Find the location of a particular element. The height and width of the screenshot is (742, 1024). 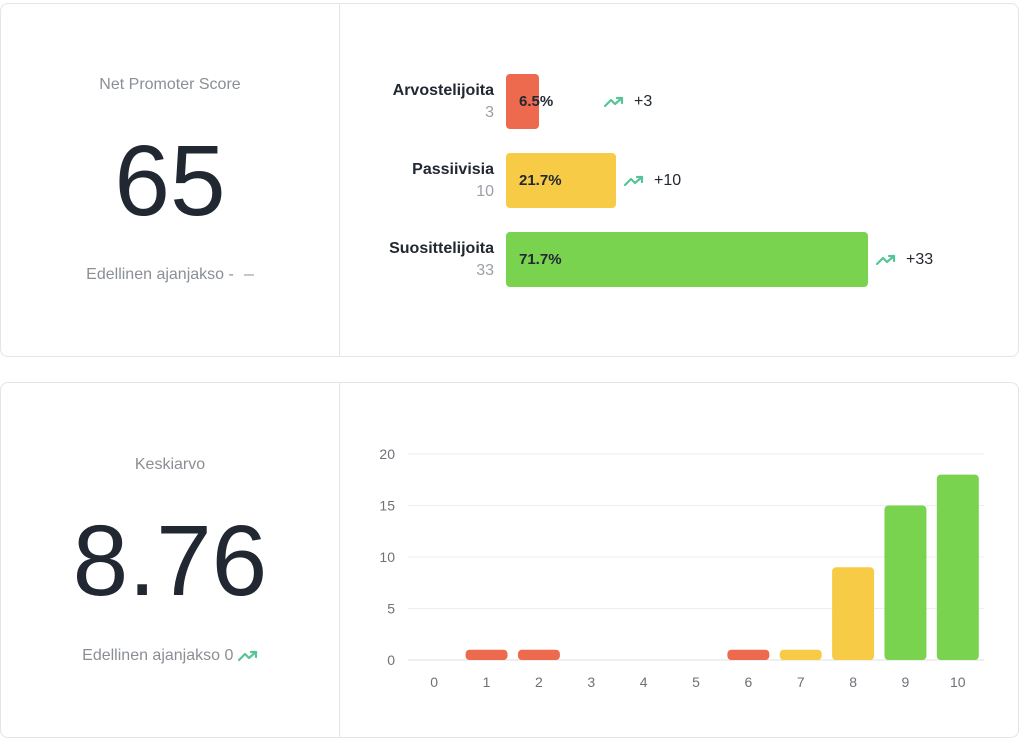

segment-bar: 21.7% is located at coordinates (561, 180).